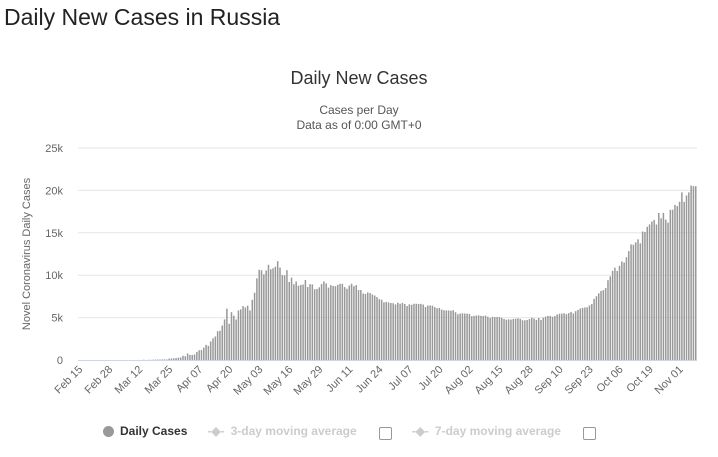  I want to click on y-tick-label: 25k, so click(54, 149).